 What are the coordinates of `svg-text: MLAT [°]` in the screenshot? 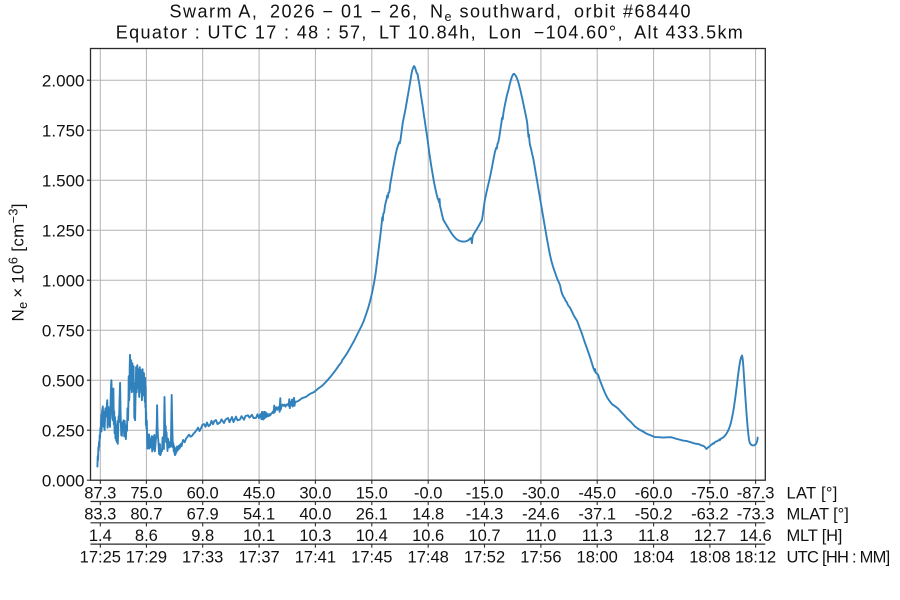 It's located at (818, 515).